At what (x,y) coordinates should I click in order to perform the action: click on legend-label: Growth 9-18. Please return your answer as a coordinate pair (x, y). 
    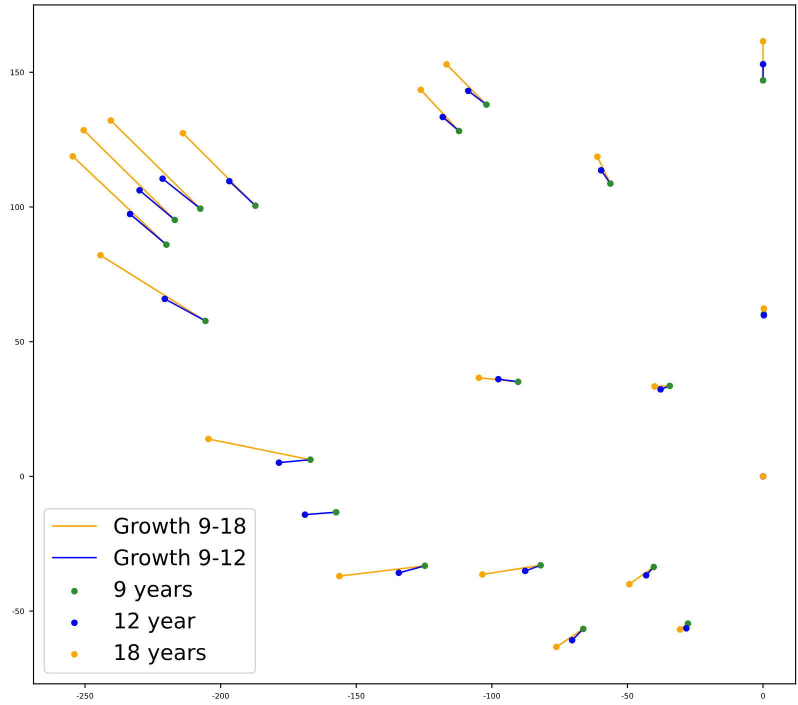
    Looking at the image, I should click on (180, 525).